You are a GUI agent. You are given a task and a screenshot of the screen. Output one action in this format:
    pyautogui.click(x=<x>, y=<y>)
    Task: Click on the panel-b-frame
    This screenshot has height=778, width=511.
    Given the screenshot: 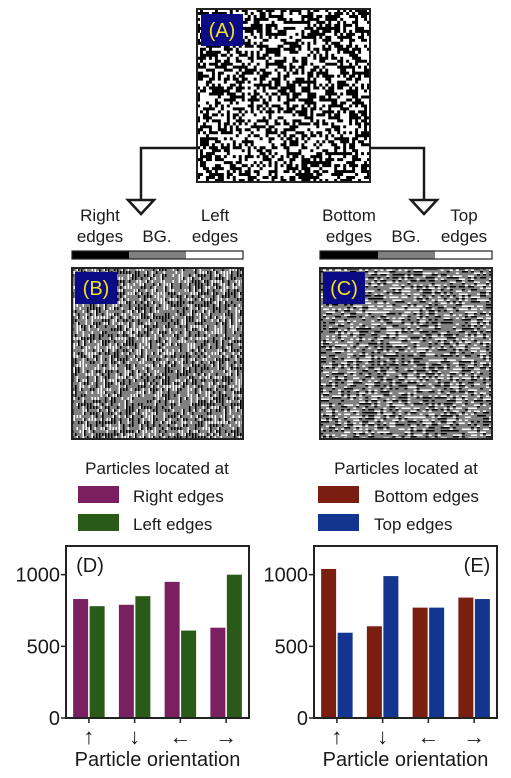 What is the action you would take?
    pyautogui.click(x=157, y=353)
    